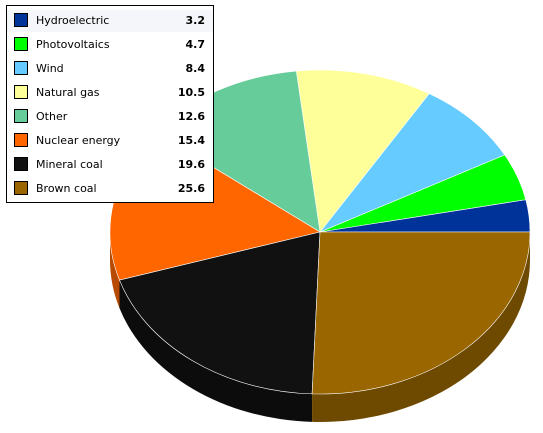  Describe the element at coordinates (110, 189) in the screenshot. I see `legend-item-brown-coal: Brown coal 25.6` at that location.